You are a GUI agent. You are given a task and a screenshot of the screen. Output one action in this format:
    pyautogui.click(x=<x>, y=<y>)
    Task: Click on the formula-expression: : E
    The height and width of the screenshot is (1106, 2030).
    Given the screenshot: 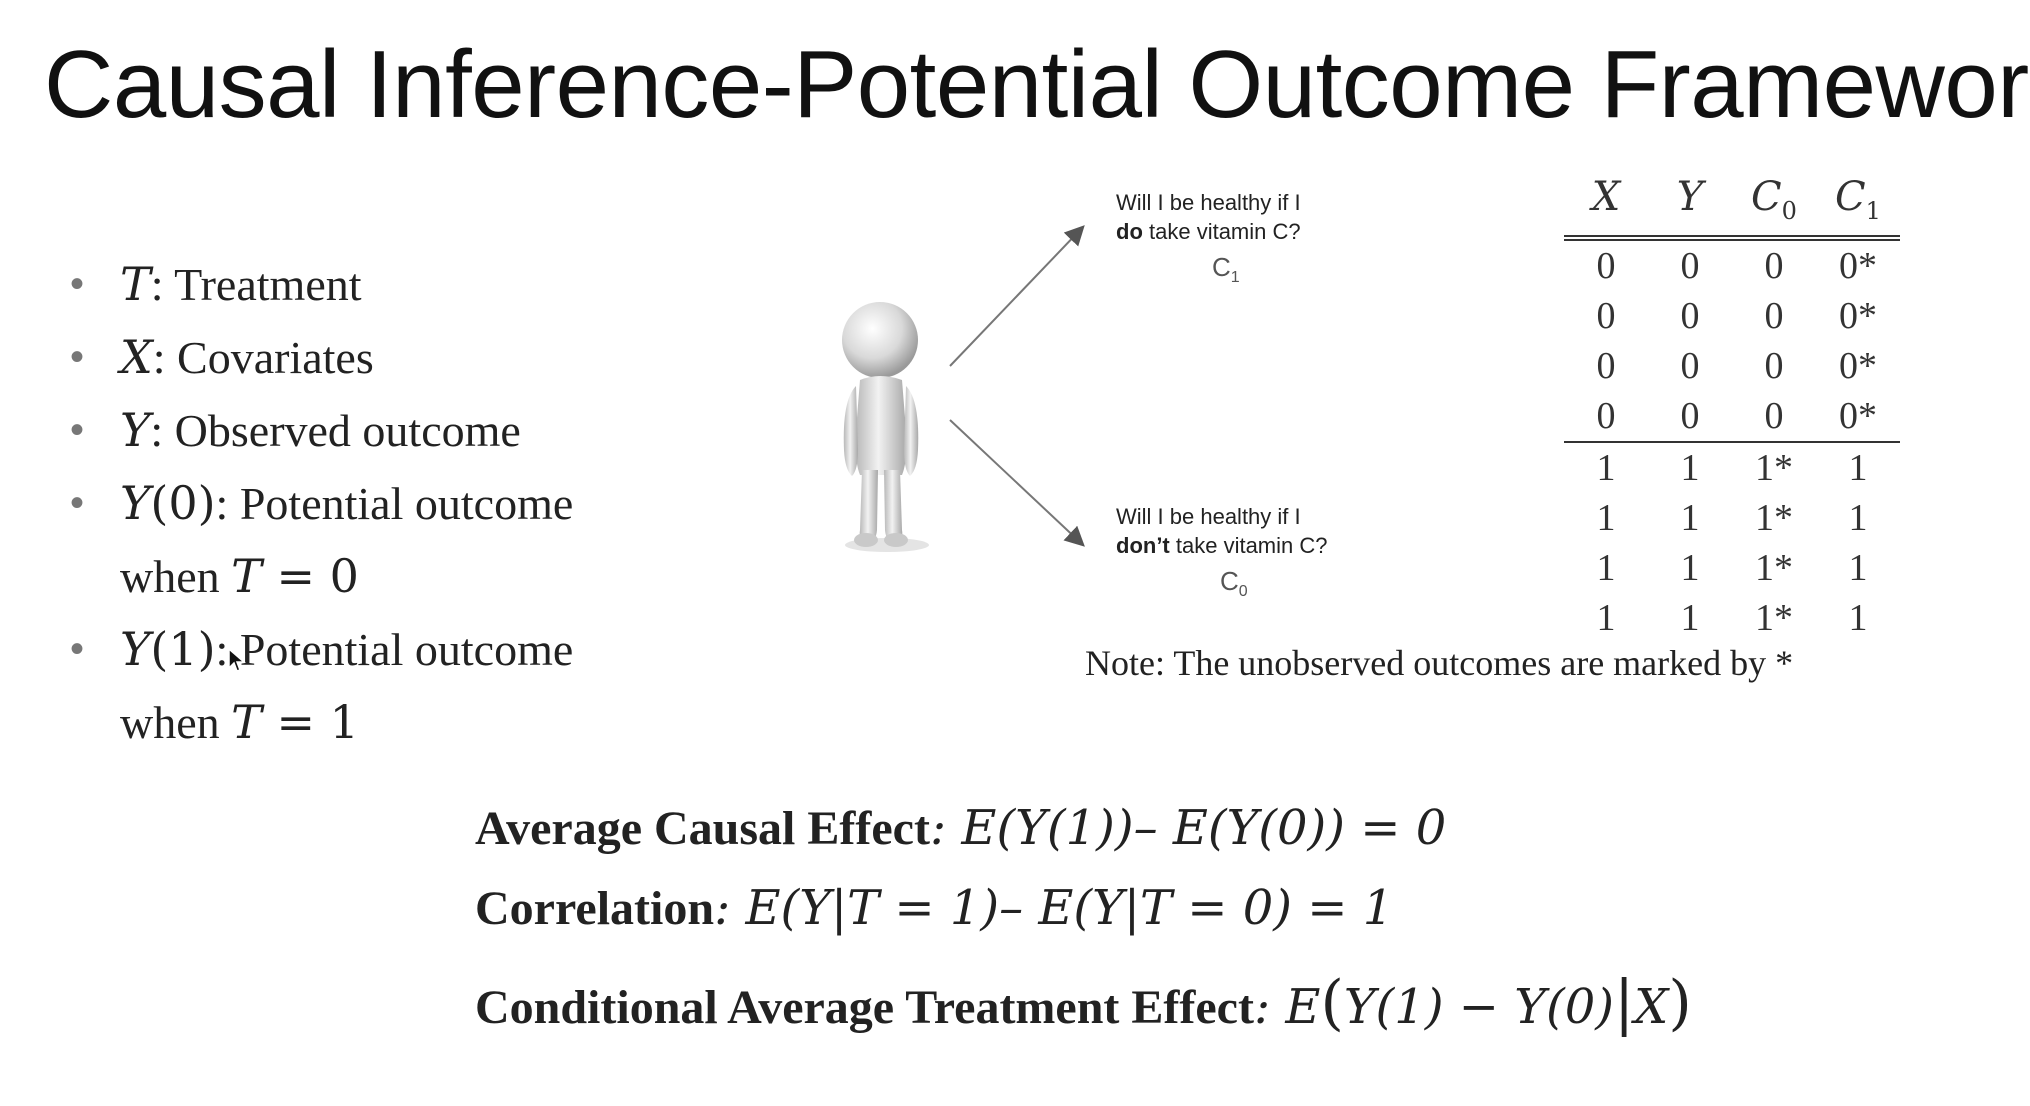 What is the action you would take?
    pyautogui.click(x=1287, y=1007)
    